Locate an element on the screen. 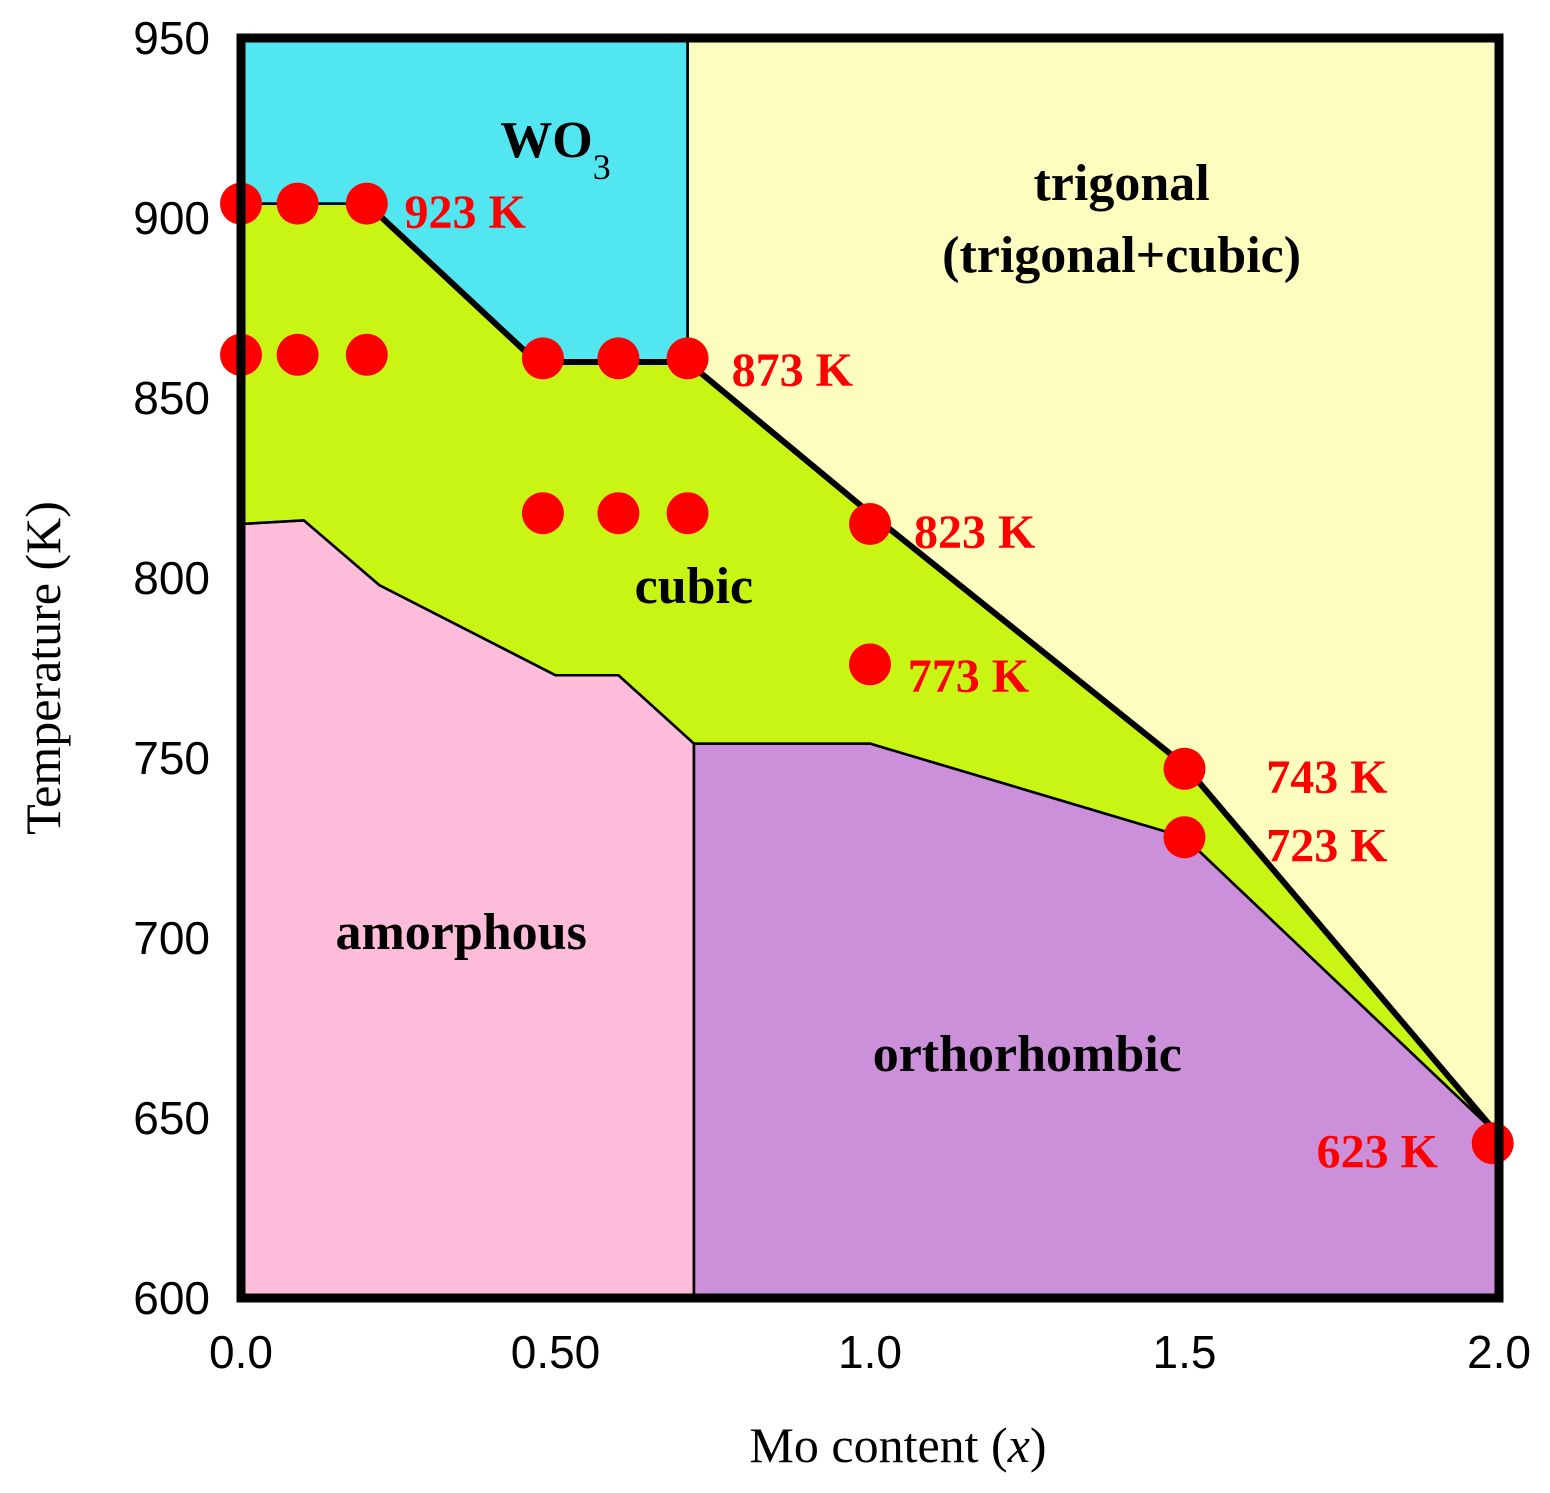 Image resolution: width=1550 pixels, height=1493 pixels. x-axis-title-close: ) is located at coordinates (1038, 1445).